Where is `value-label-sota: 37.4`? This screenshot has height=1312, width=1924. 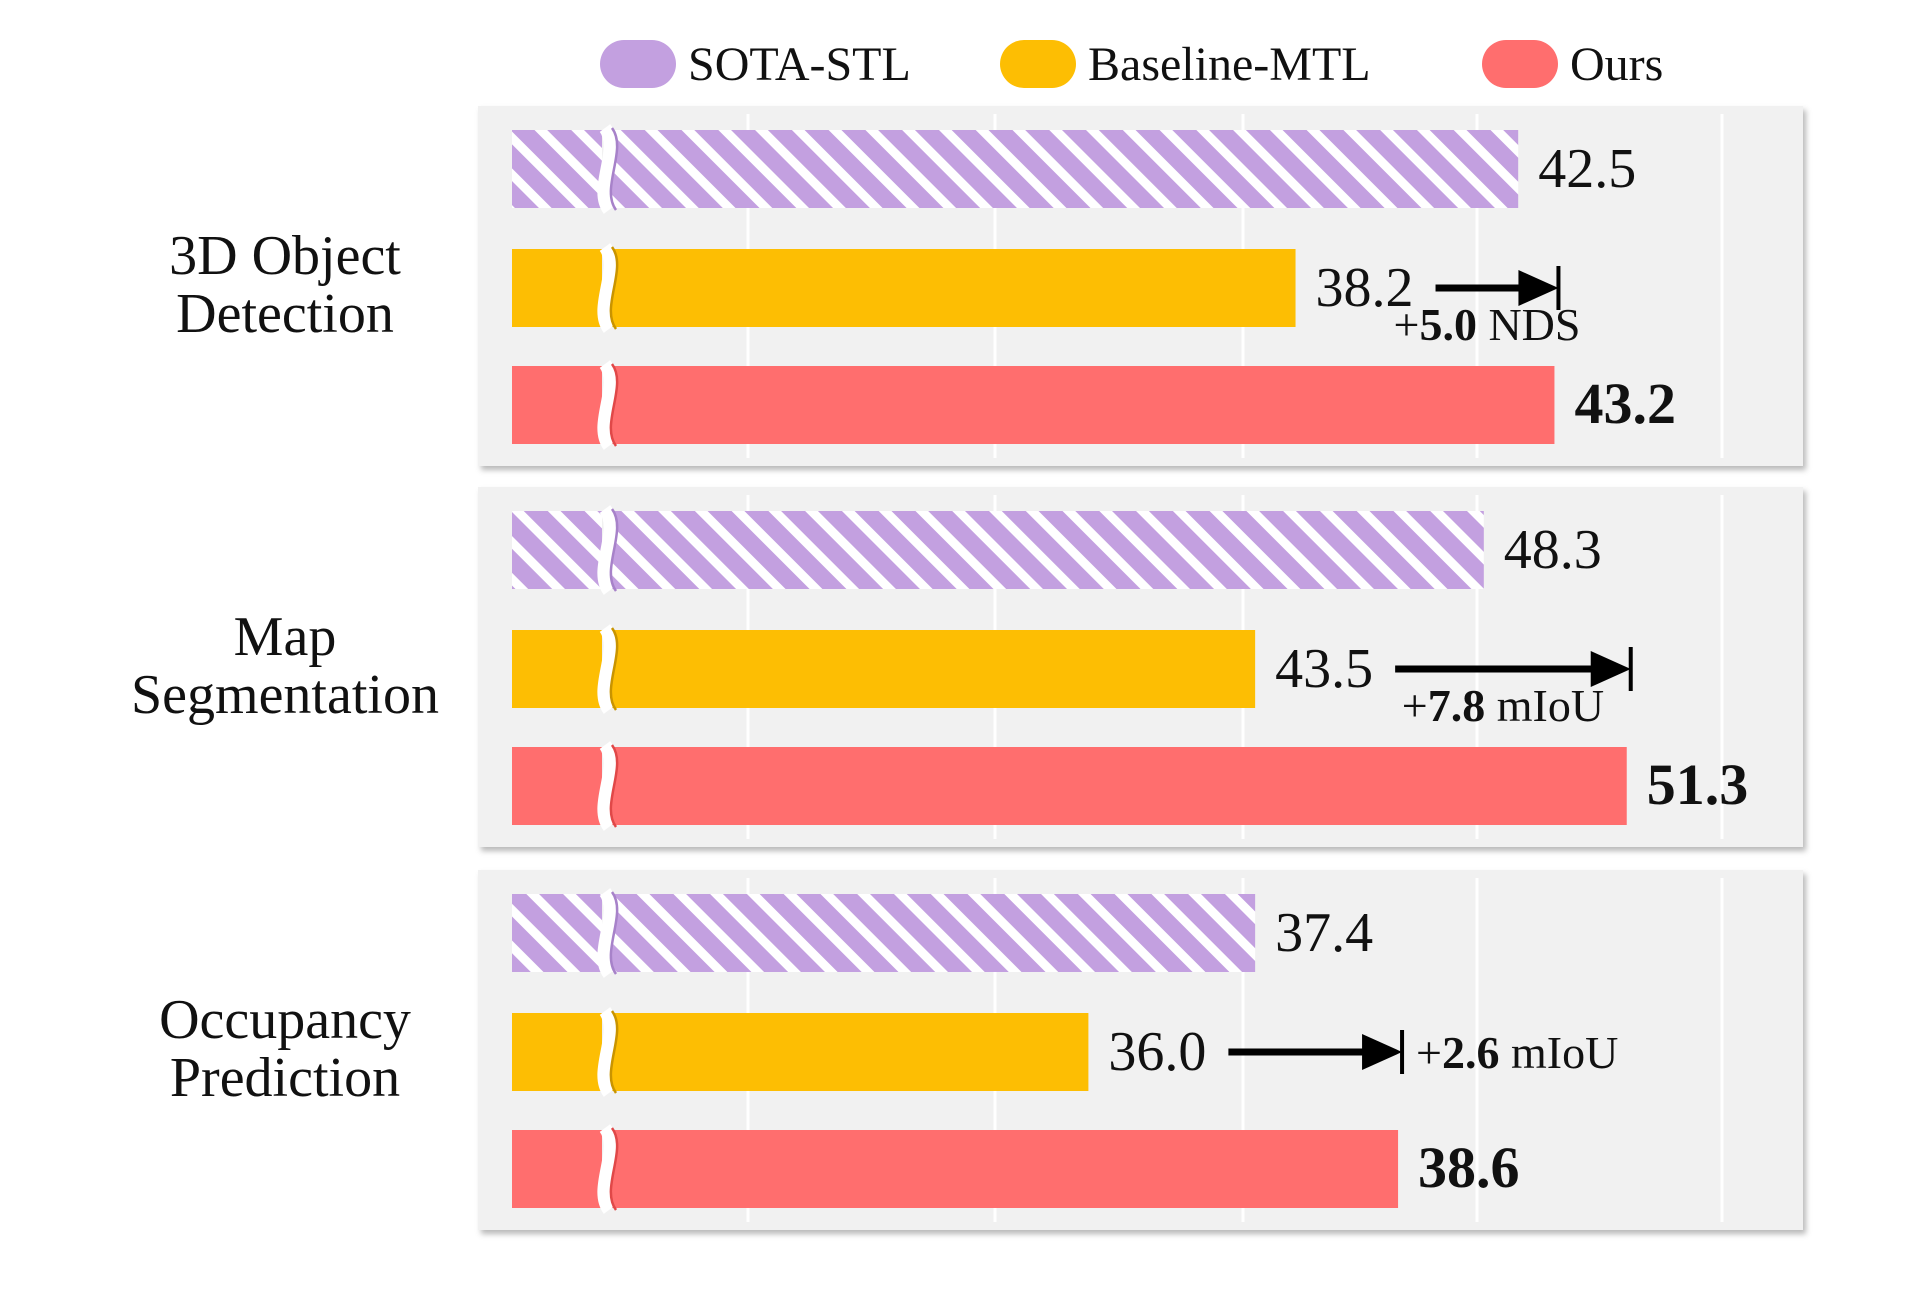
value-label-sota: 37.4 is located at coordinates (1324, 933).